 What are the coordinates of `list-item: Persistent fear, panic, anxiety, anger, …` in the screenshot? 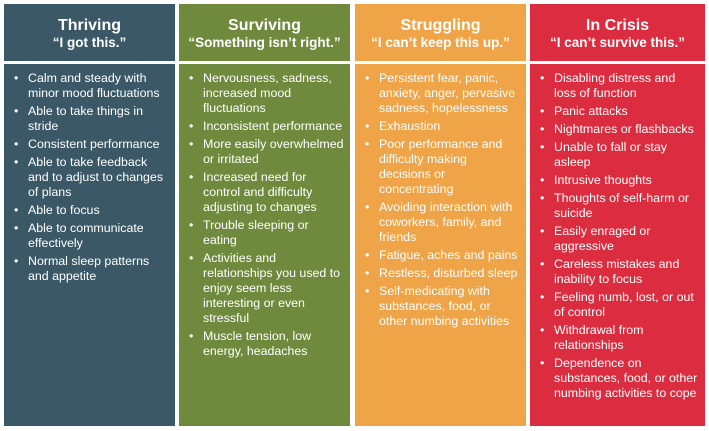 It's located at (440, 93).